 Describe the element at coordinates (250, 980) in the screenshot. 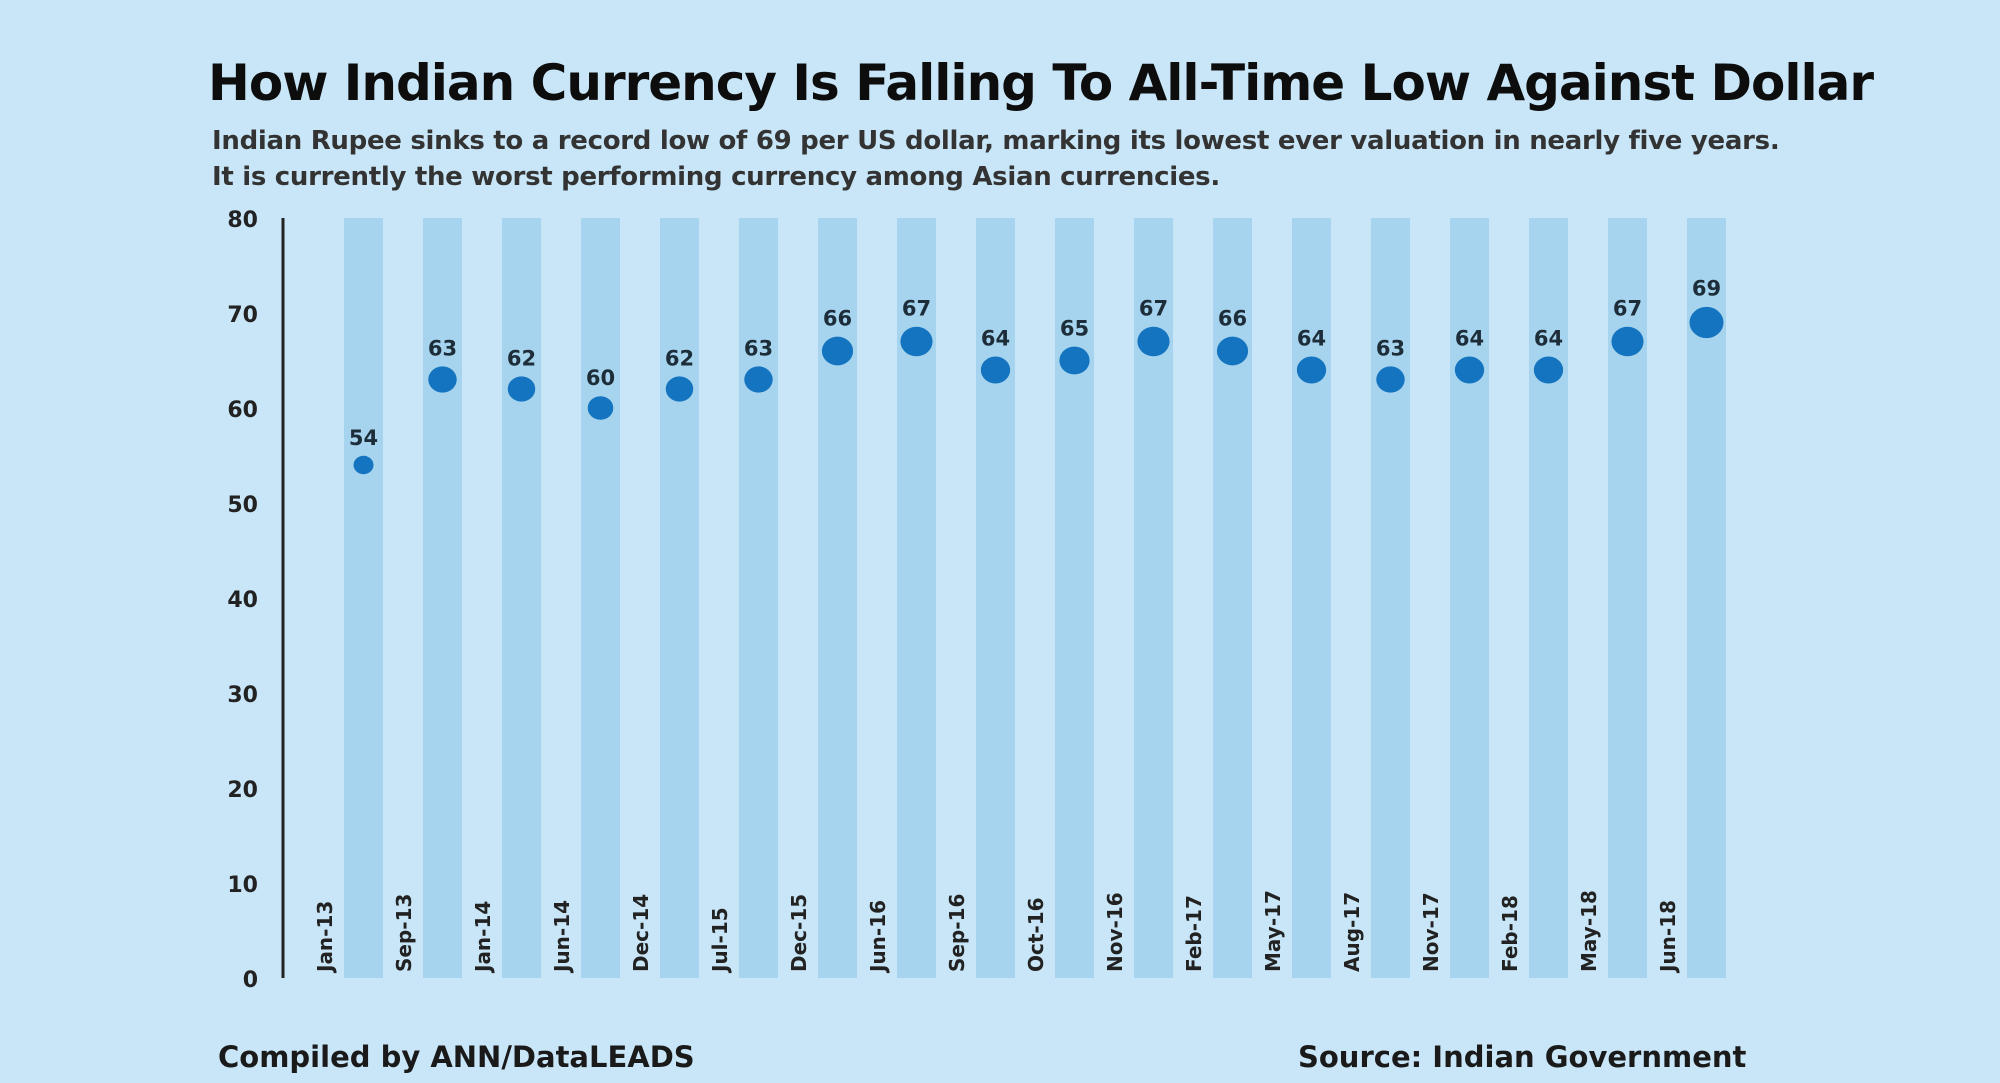

I see `y-tick-label: 0` at that location.